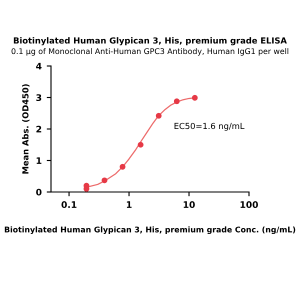 This screenshot has width=300, height=300. What do you see at coordinates (26, 129) in the screenshot?
I see `y-axis-title: Mean Abs. (OD450)` at bounding box center [26, 129].